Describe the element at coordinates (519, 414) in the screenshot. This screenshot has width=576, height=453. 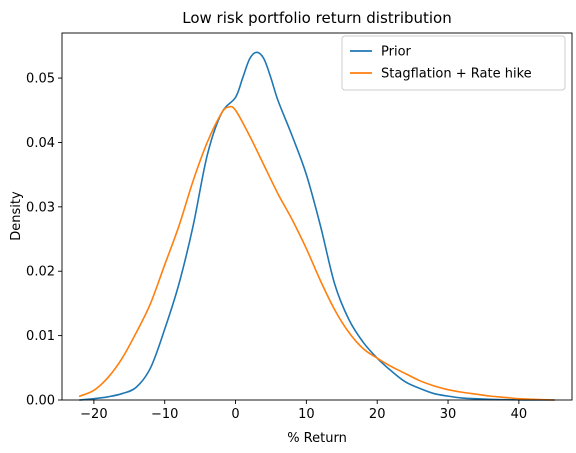
I see `x-tick-label: 40` at that location.